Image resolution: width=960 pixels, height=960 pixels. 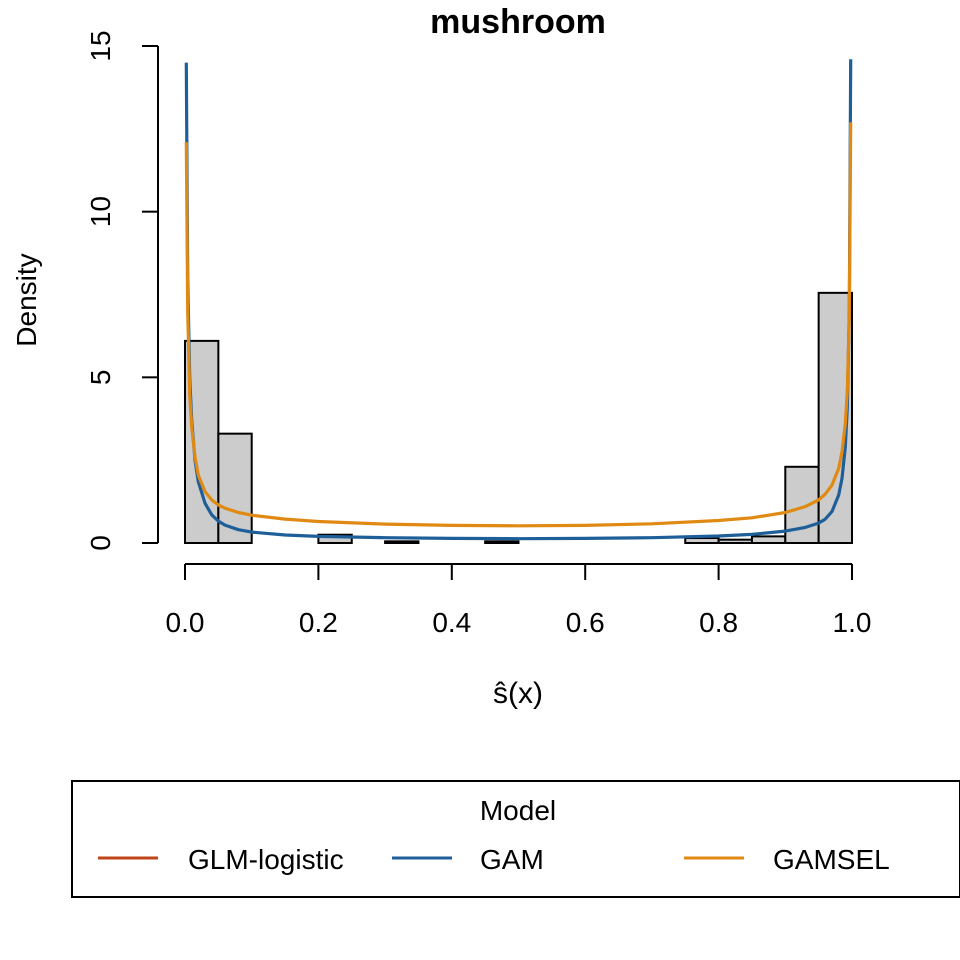 I want to click on x-tick-label: 0.8, so click(x=718, y=622).